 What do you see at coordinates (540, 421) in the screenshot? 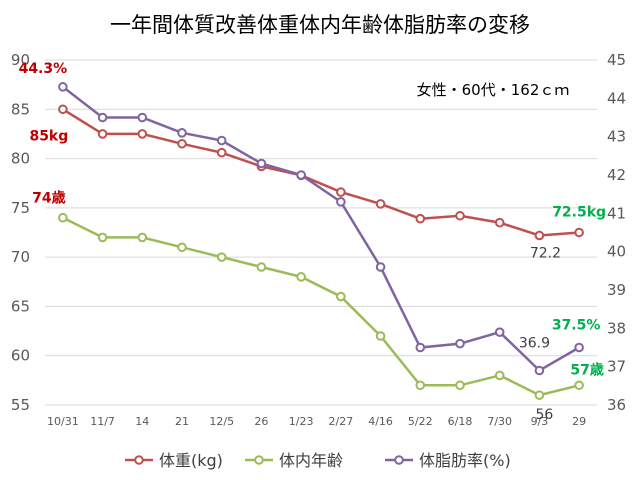
I see `x-tick-label: 9/3` at bounding box center [540, 421].